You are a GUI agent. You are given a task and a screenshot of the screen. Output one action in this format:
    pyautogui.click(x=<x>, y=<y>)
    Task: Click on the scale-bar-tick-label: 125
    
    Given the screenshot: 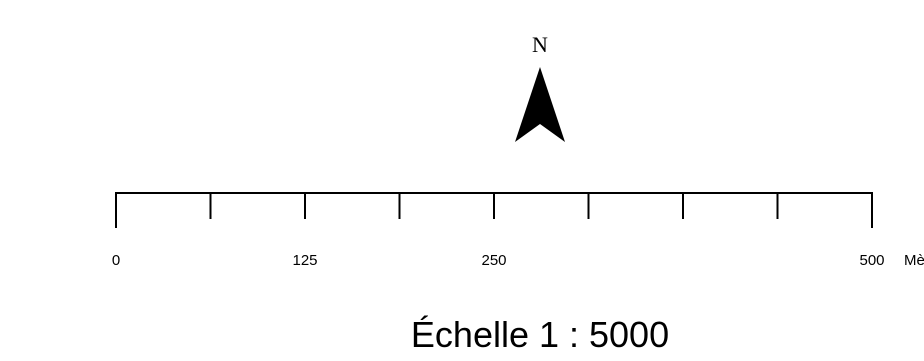 What is the action you would take?
    pyautogui.click(x=304, y=260)
    